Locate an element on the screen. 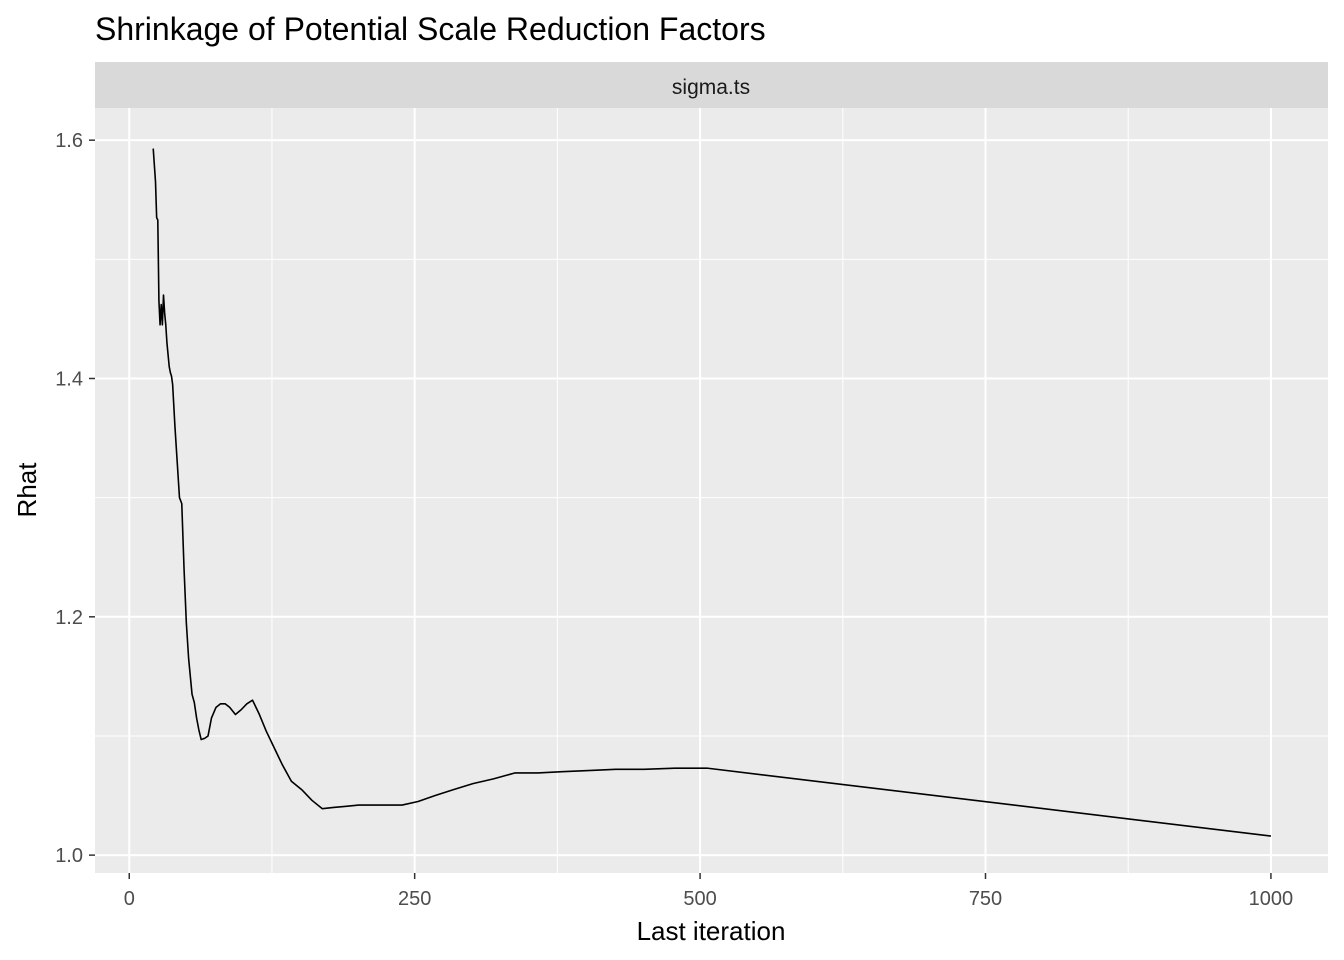 Image resolution: width=1344 pixels, height=960 pixels. facet-label: sigma.ts is located at coordinates (711, 87).